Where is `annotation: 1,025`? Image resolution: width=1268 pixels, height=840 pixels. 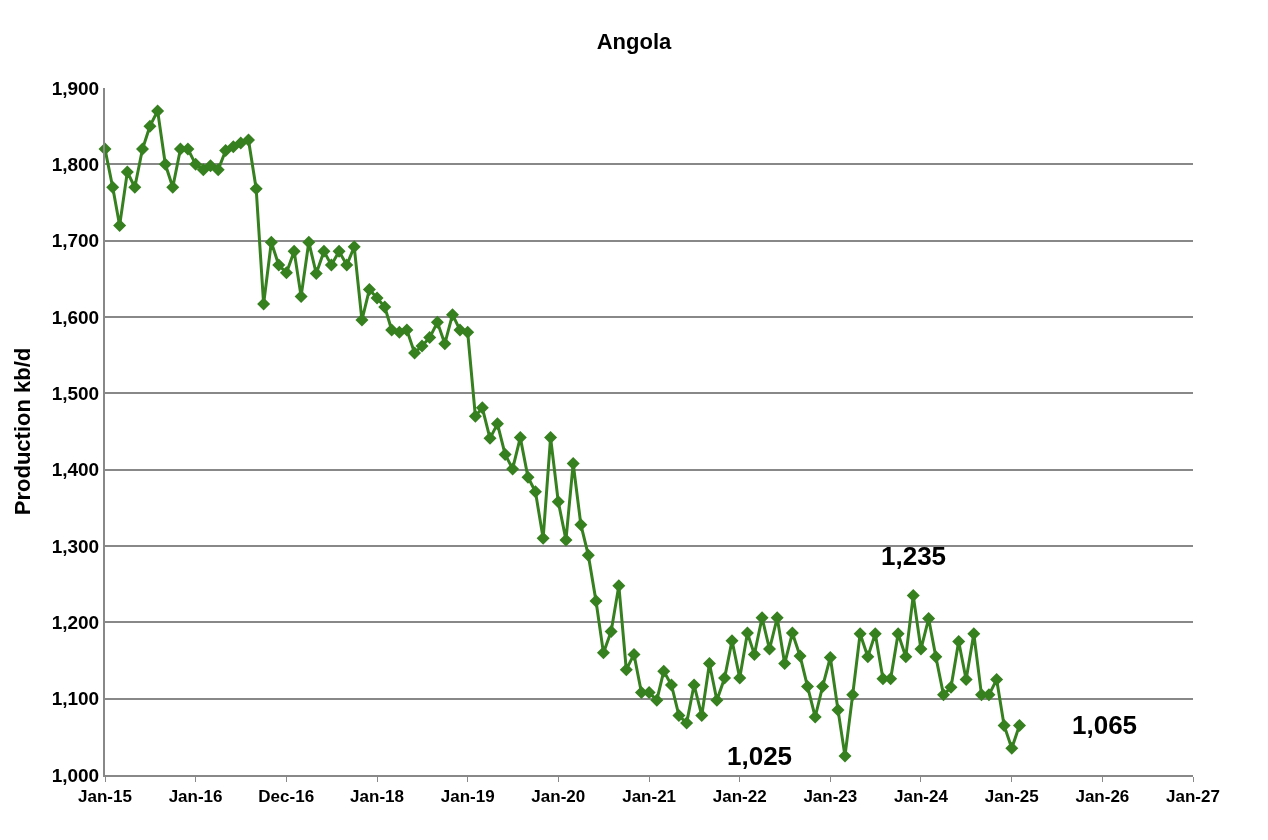 annotation: 1,025 is located at coordinates (760, 756).